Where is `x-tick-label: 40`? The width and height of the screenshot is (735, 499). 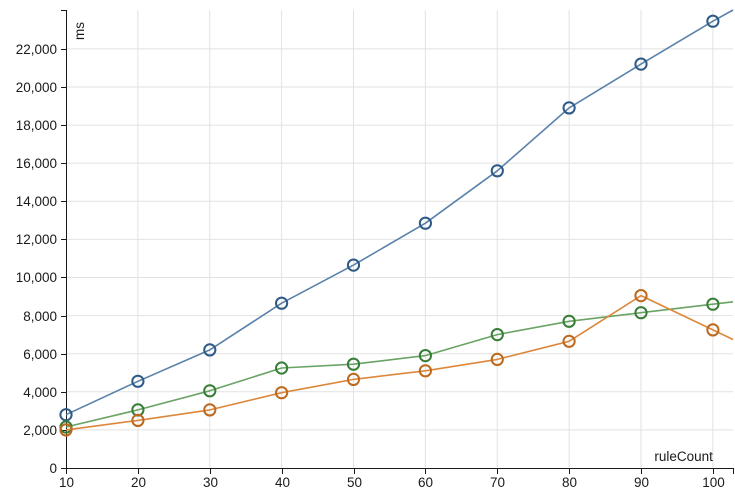
x-tick-label: 40 is located at coordinates (282, 482).